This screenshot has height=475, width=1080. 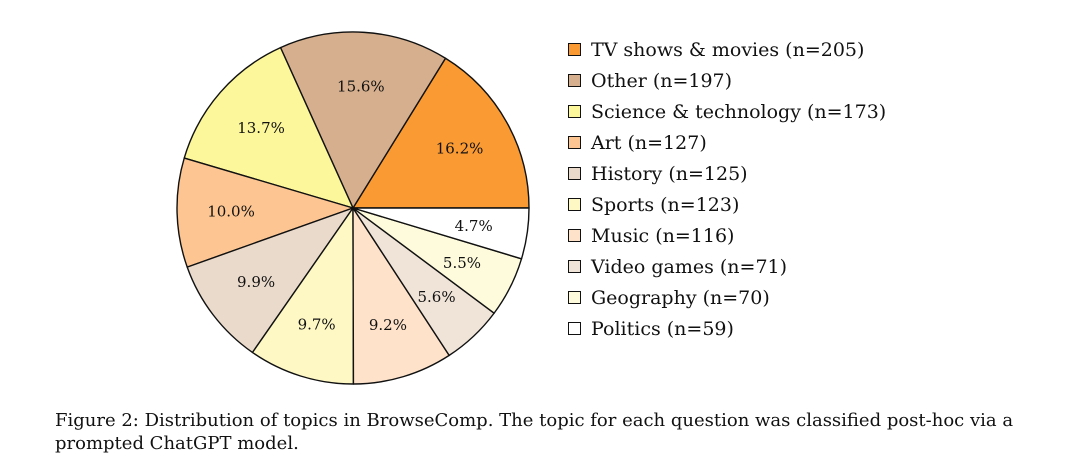 I want to click on slice-percent-label: 16.2%, so click(x=460, y=149).